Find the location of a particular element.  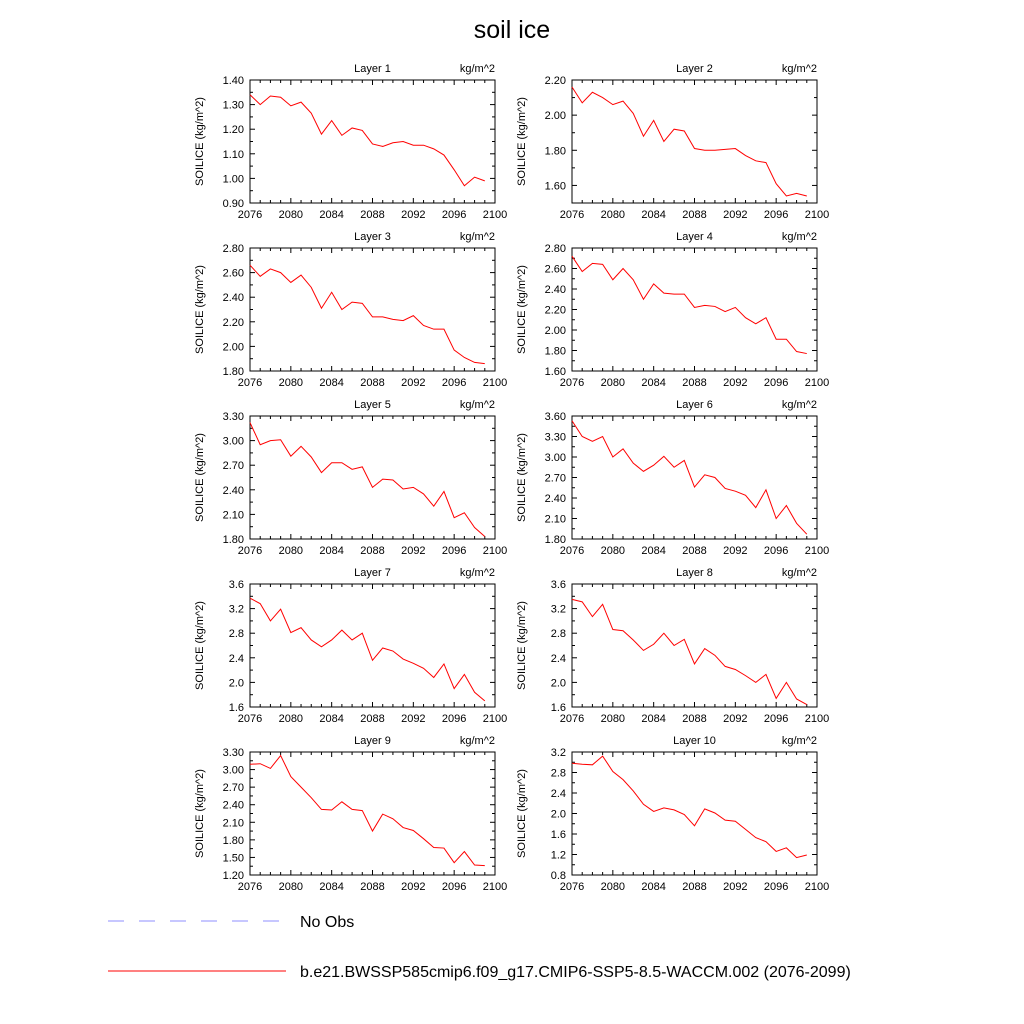

layer-9-plot-frame is located at coordinates (372, 813).